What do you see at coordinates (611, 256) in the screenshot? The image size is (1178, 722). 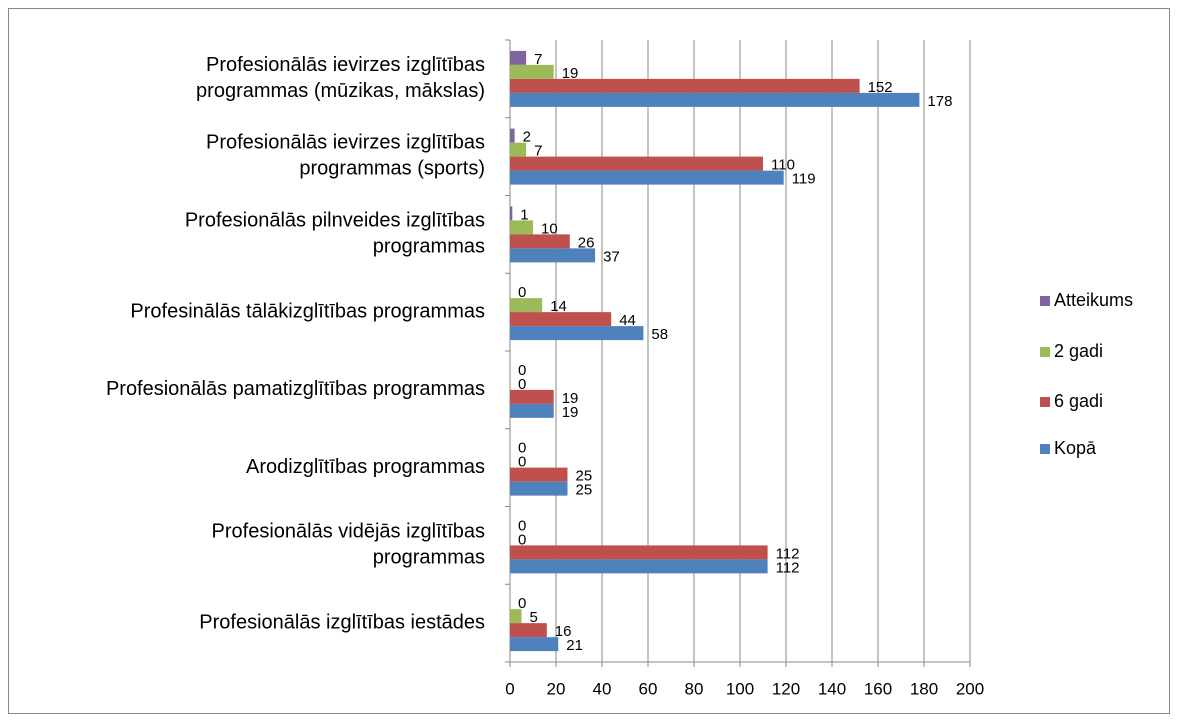 I see `data-label: 37` at bounding box center [611, 256].